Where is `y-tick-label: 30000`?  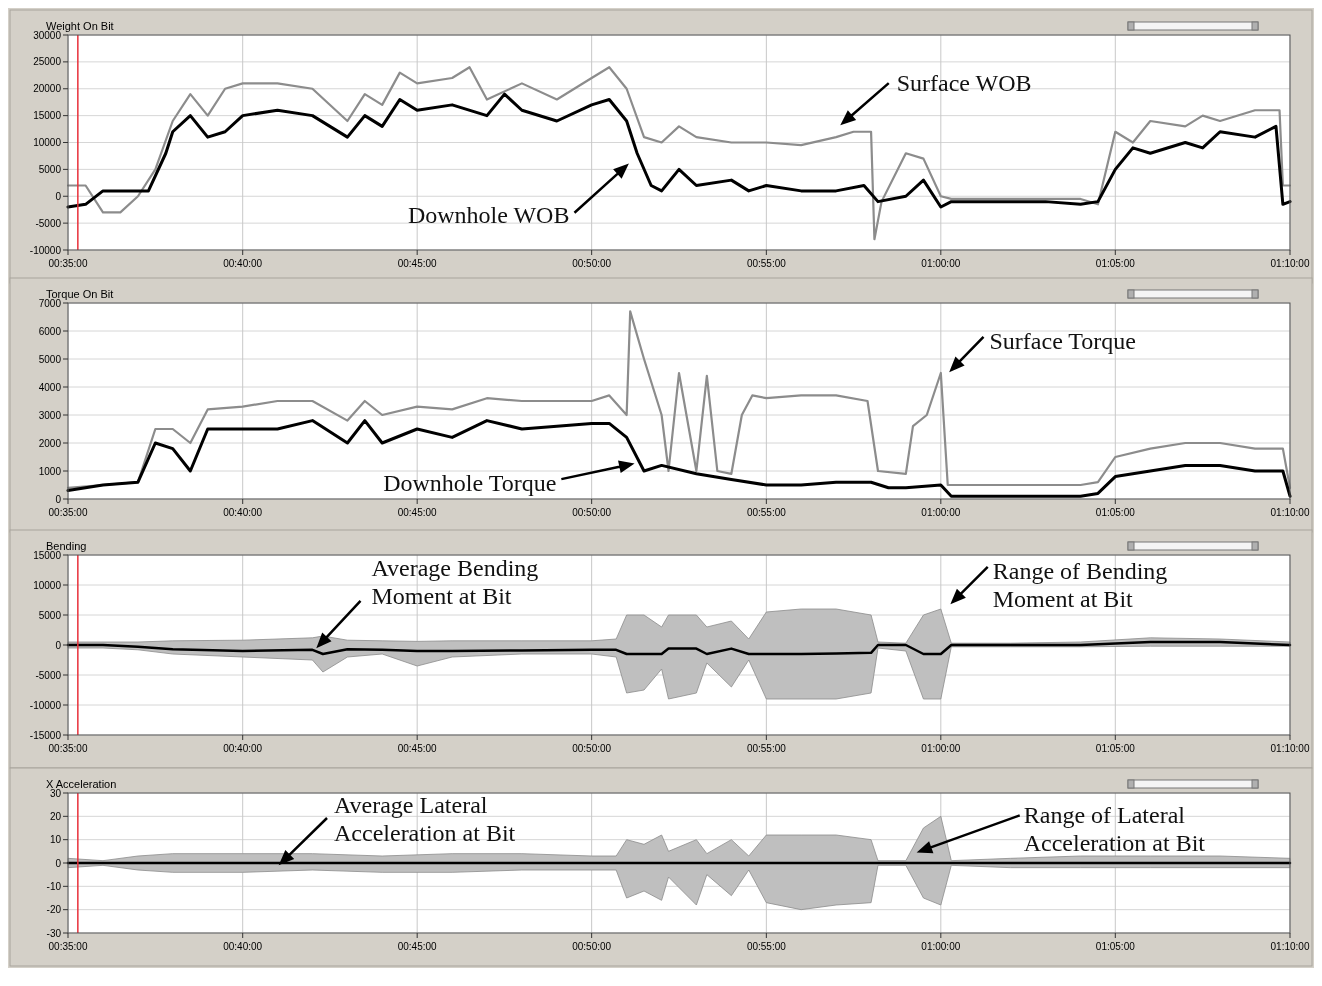 y-tick-label: 30000 is located at coordinates (47, 35).